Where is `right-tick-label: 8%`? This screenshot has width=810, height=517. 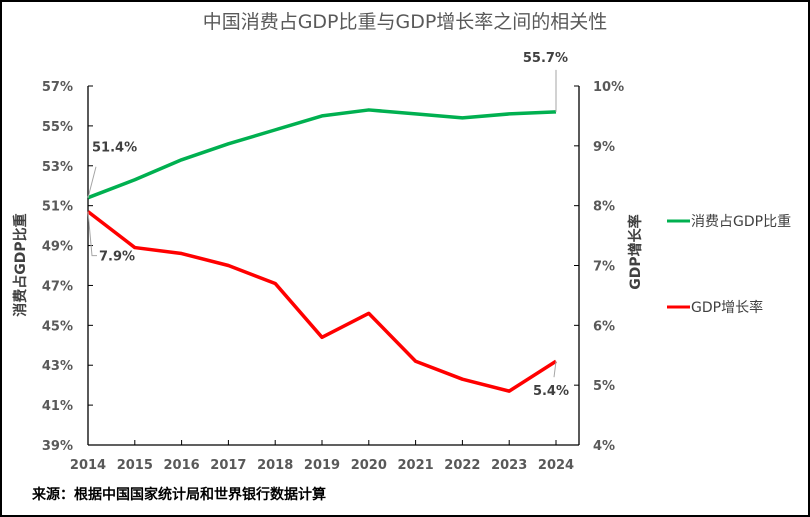
right-tick-label: 8% is located at coordinates (604, 207).